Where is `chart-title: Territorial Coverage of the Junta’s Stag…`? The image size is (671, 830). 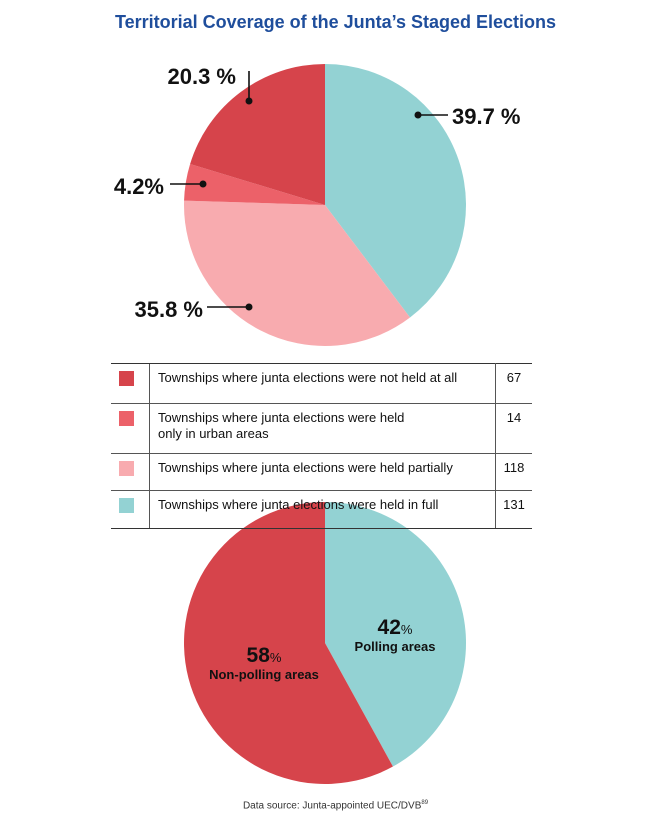 chart-title: Territorial Coverage of the Junta’s Stag… is located at coordinates (335, 22).